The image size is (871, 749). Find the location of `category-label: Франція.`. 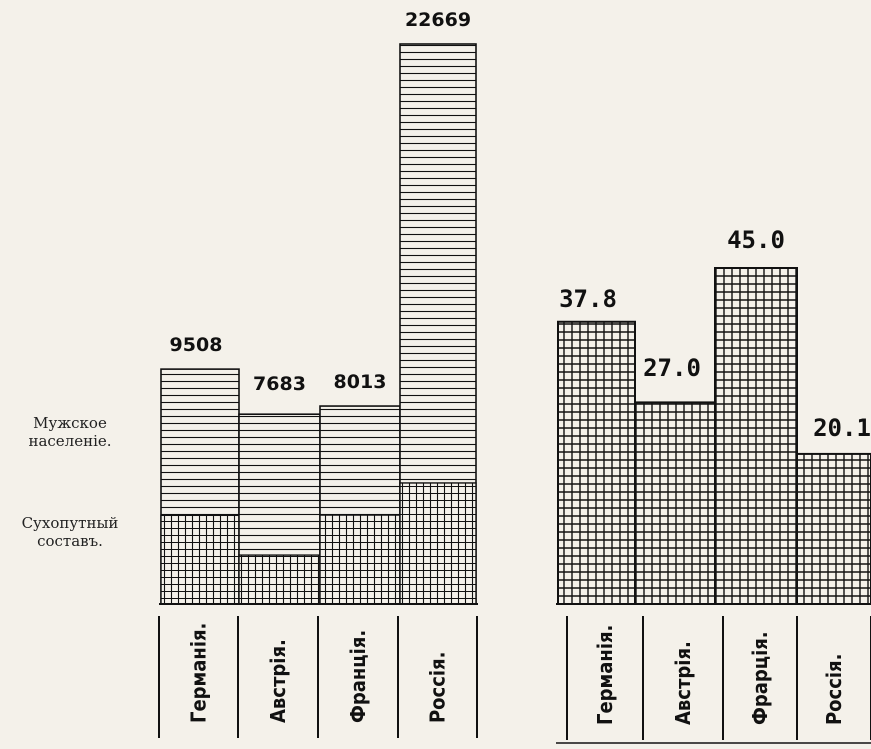

category-label: Франція. is located at coordinates (358, 676).